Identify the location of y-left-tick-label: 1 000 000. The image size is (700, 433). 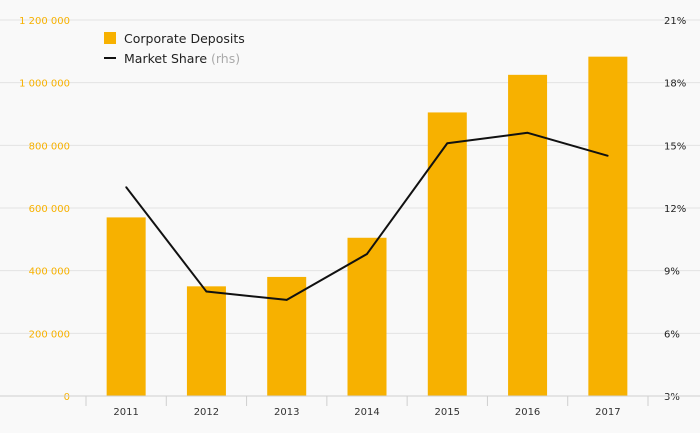
(44, 84).